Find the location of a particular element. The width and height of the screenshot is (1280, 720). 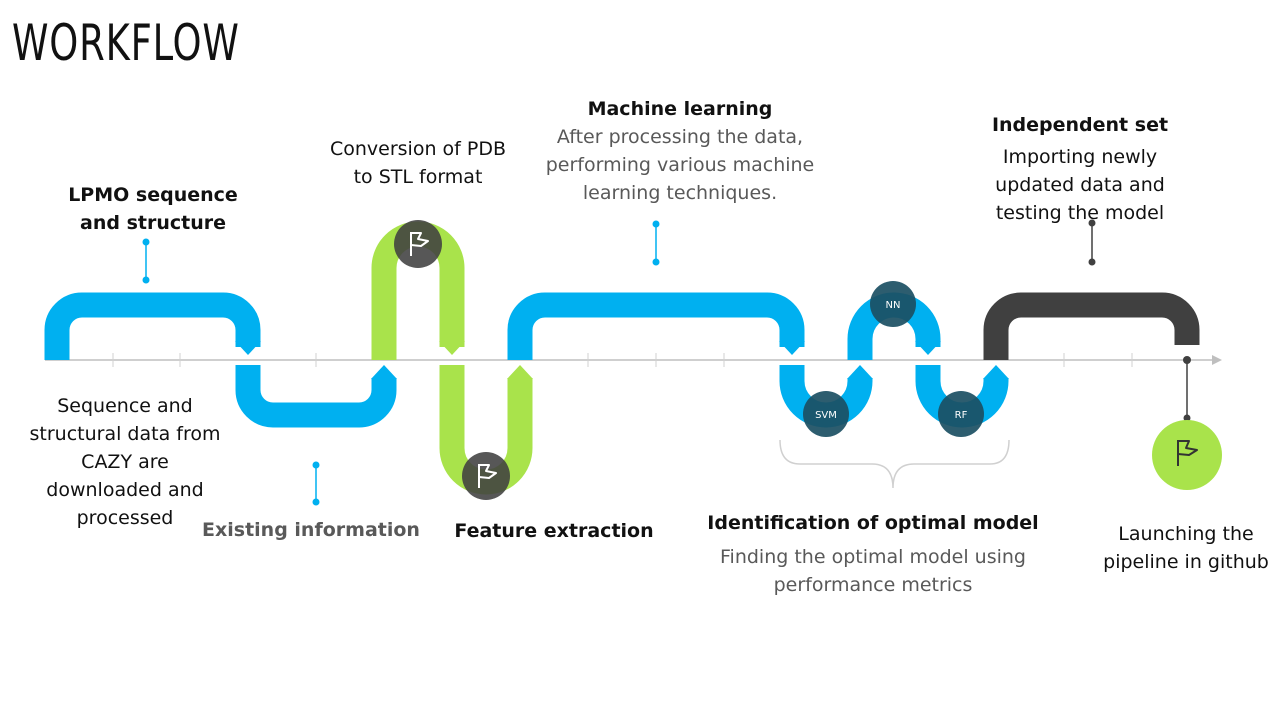

pipe-ml is located at coordinates (656, 326).